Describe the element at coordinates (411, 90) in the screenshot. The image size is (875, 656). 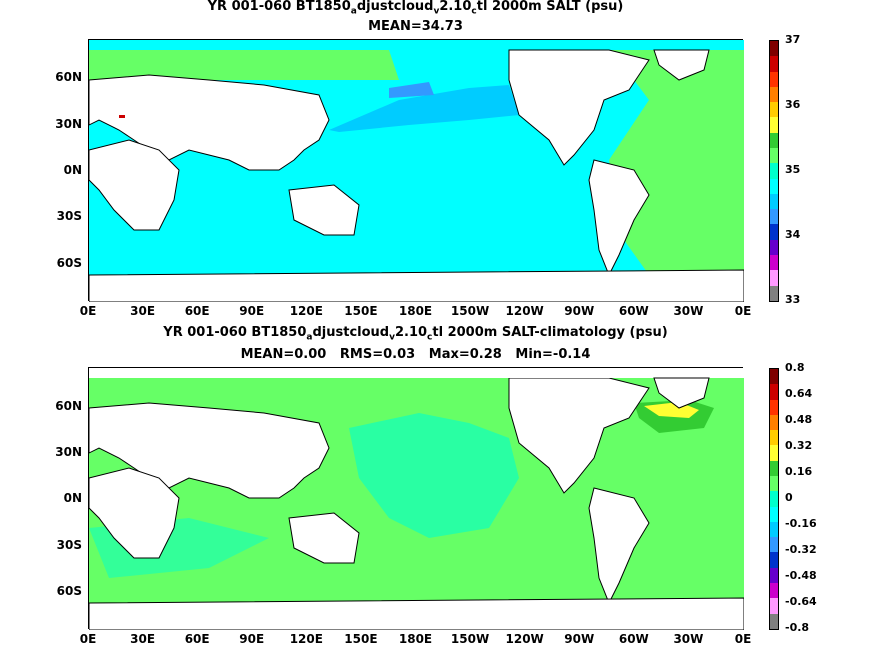
I see `npac-deep` at that location.